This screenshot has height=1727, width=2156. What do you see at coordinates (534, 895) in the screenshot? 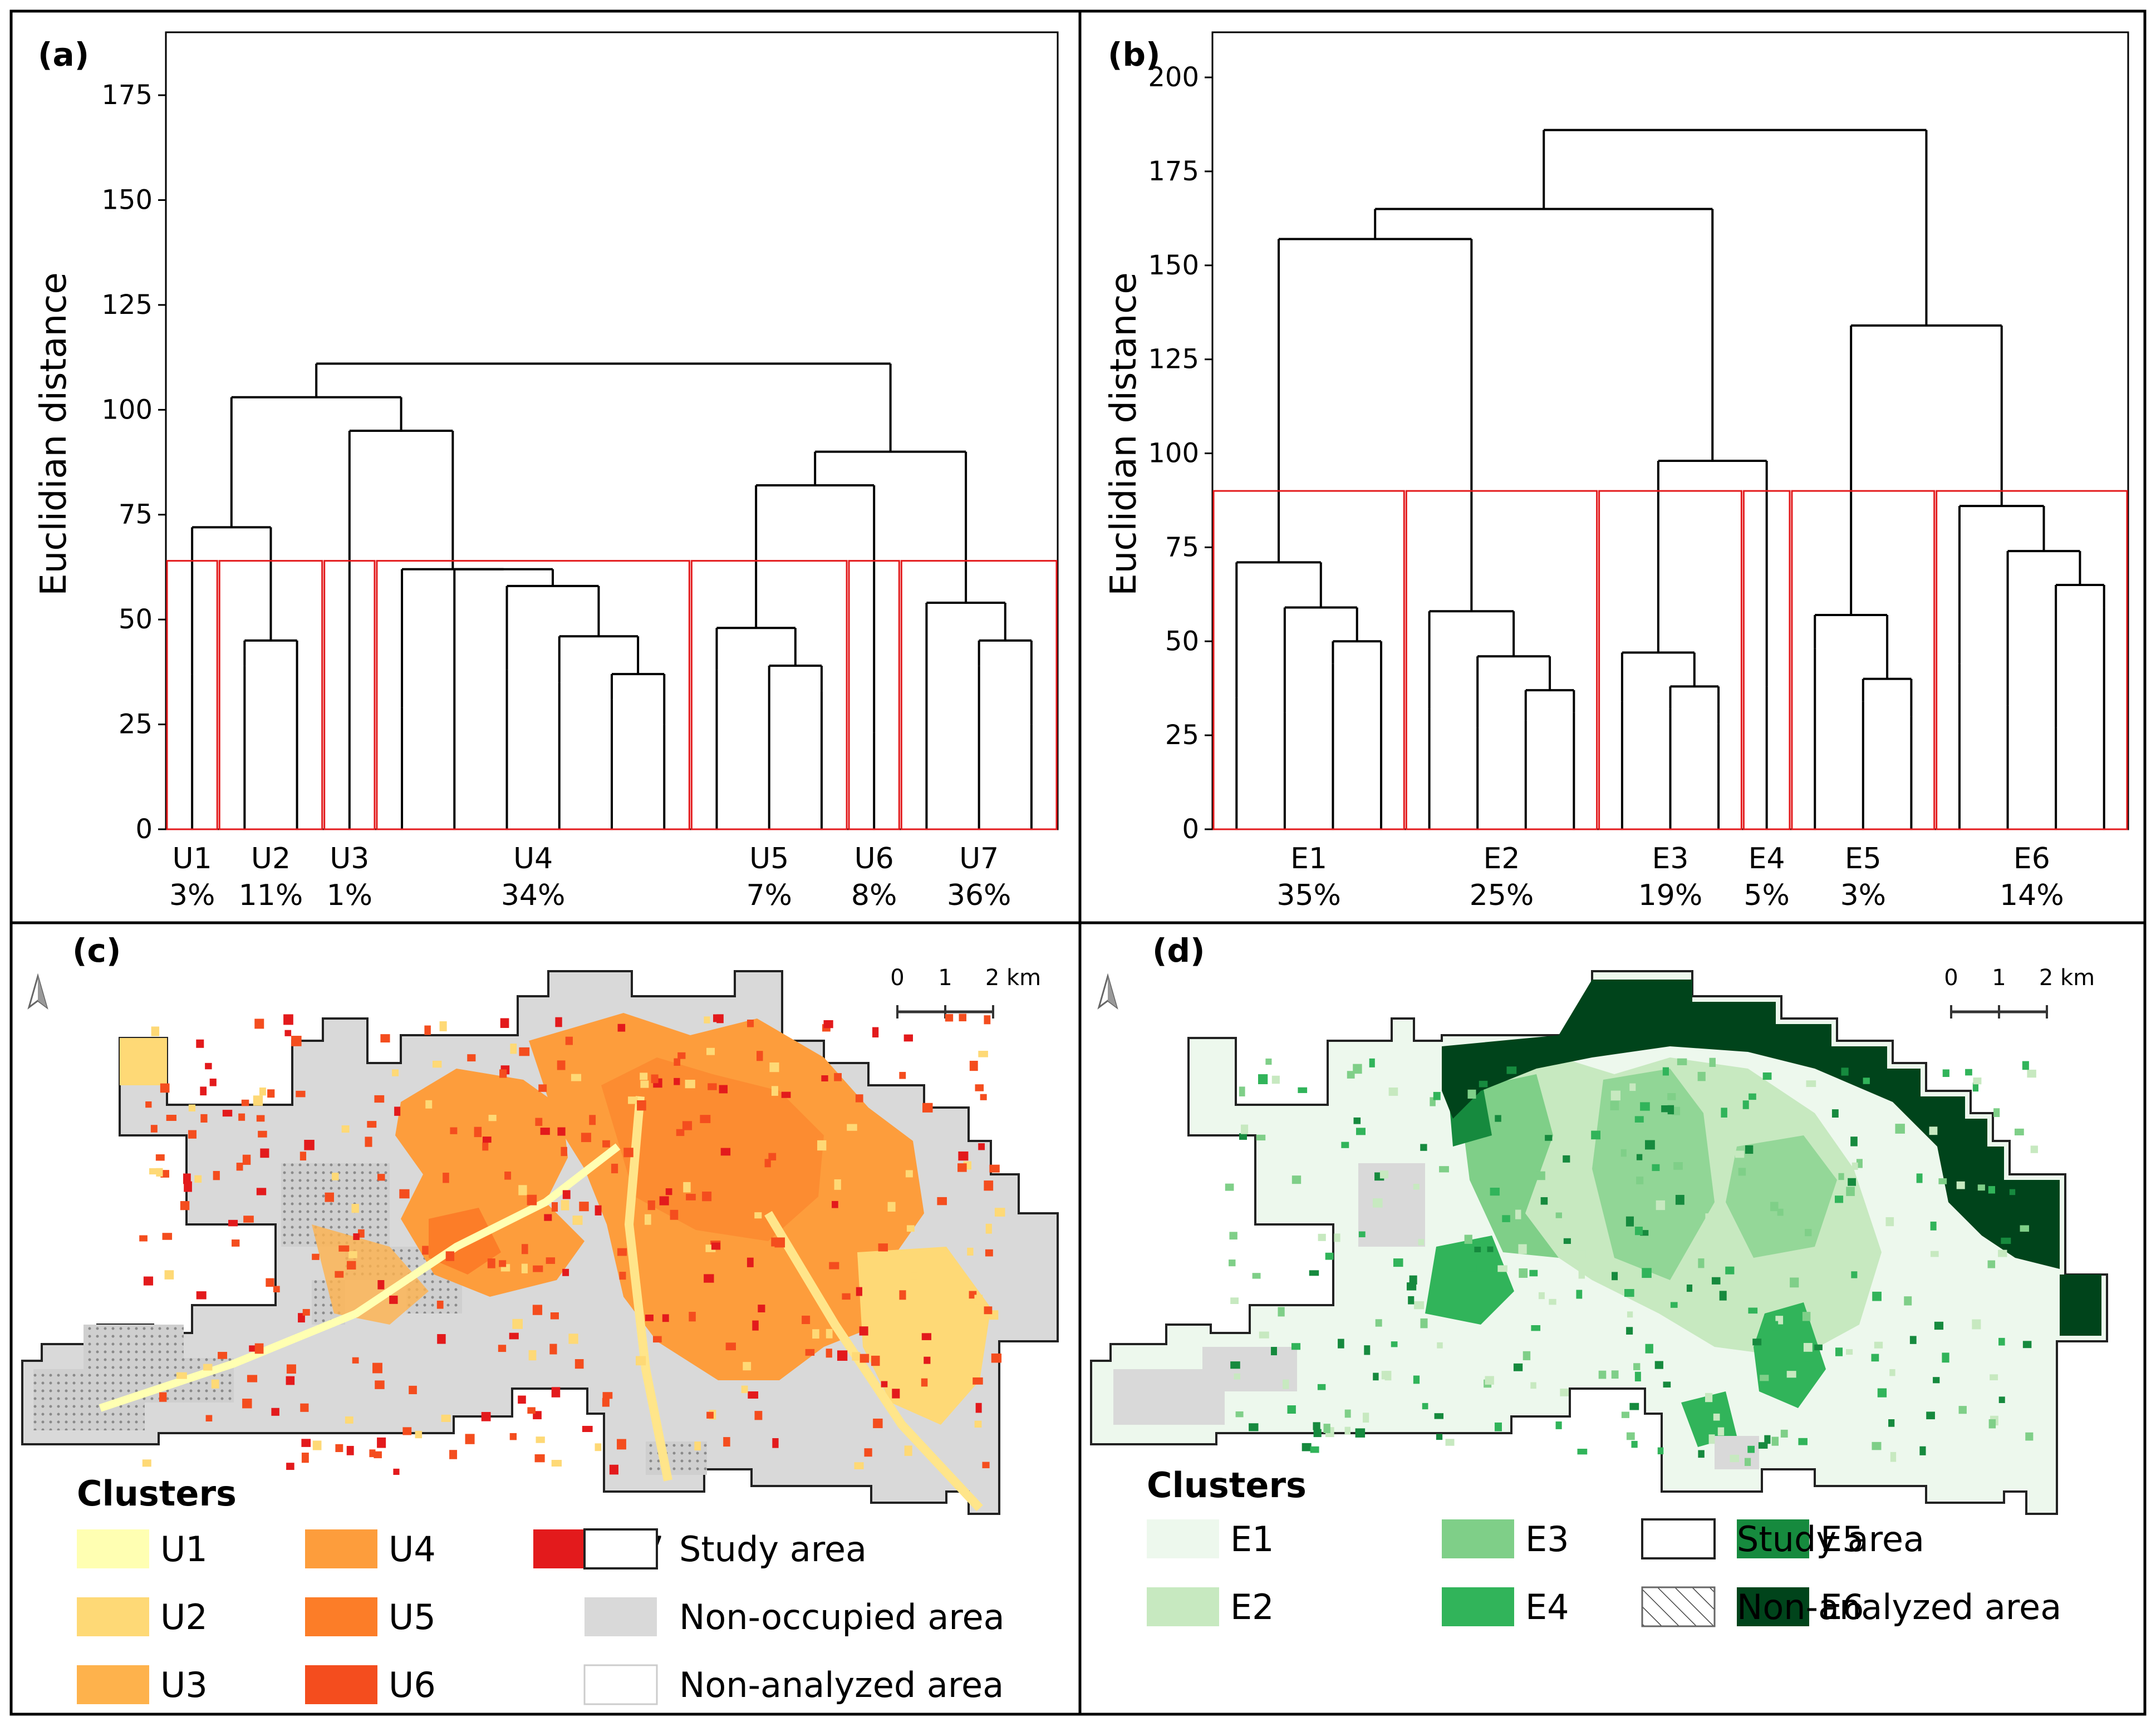
I see `cluster-percent-U4: 34%` at bounding box center [534, 895].